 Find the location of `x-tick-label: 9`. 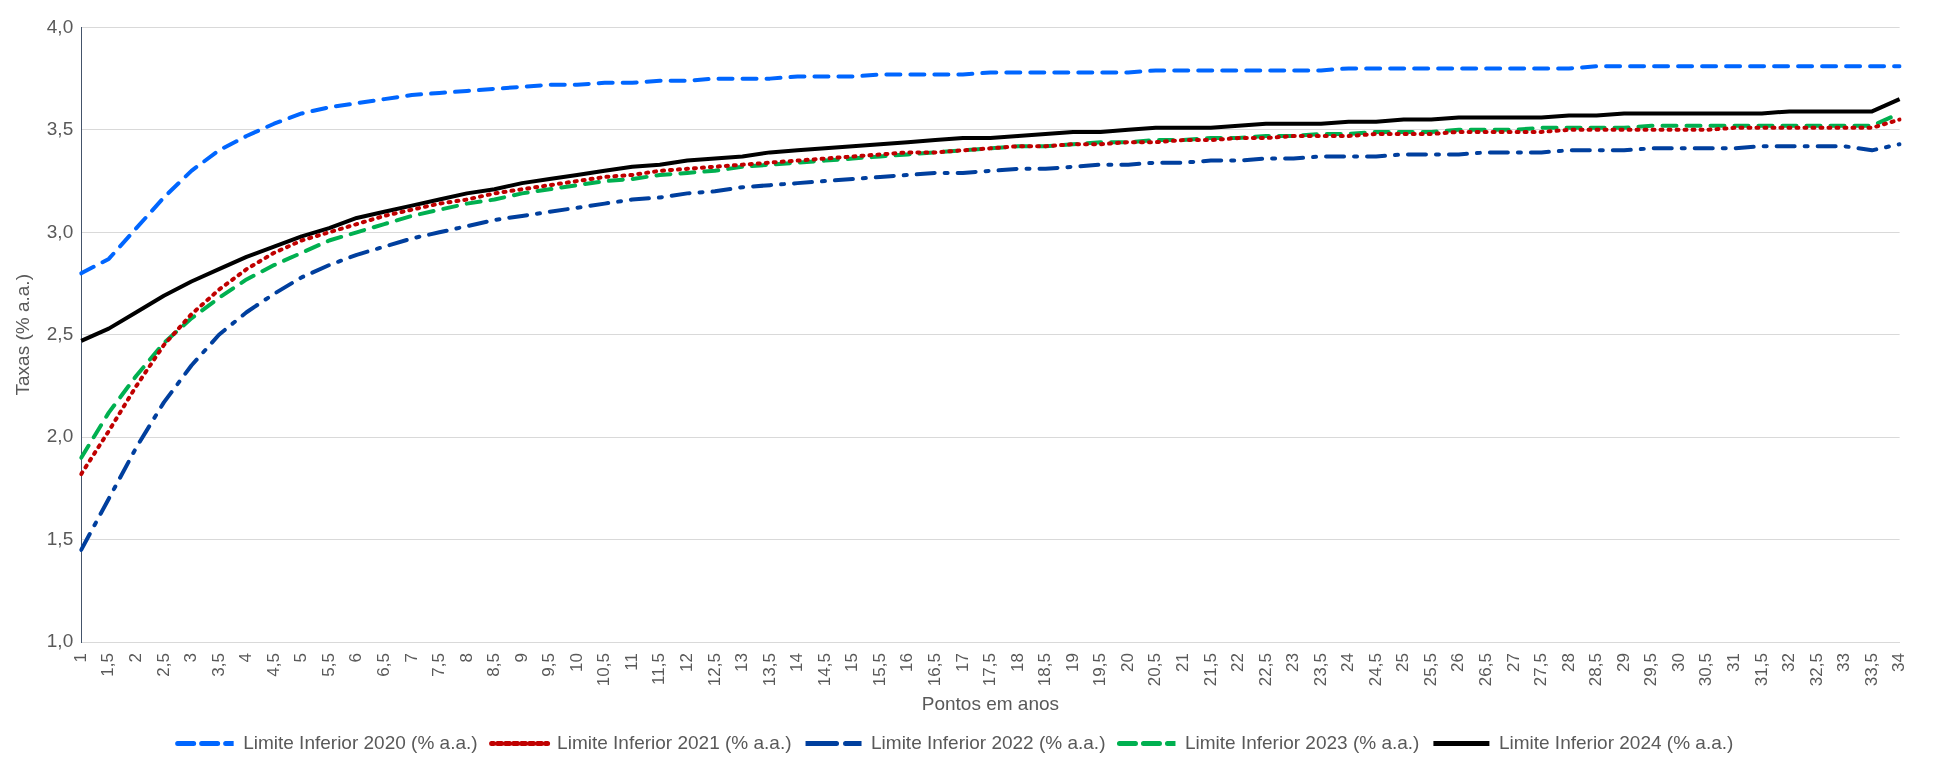

x-tick-label: 9 is located at coordinates (521, 658).